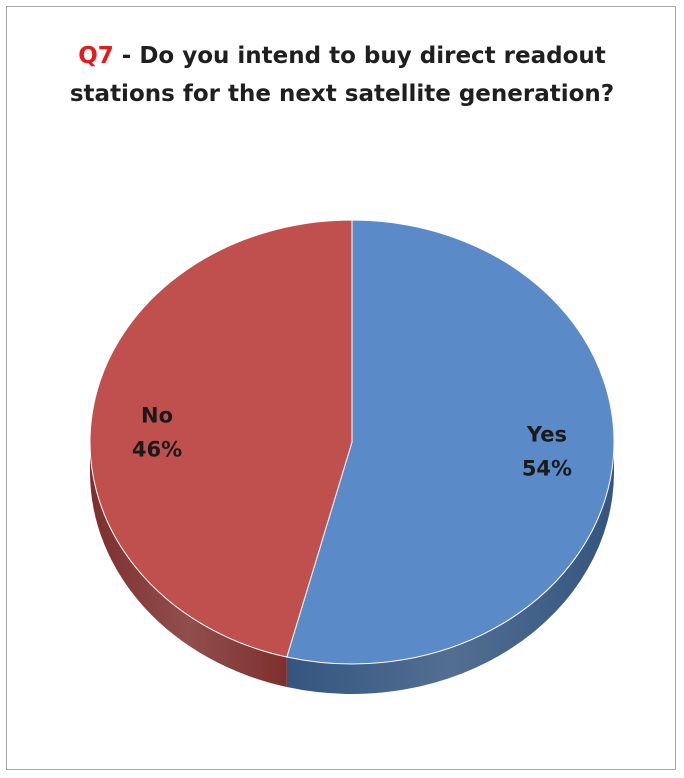  I want to click on slice-value-no: 46%, so click(157, 449).